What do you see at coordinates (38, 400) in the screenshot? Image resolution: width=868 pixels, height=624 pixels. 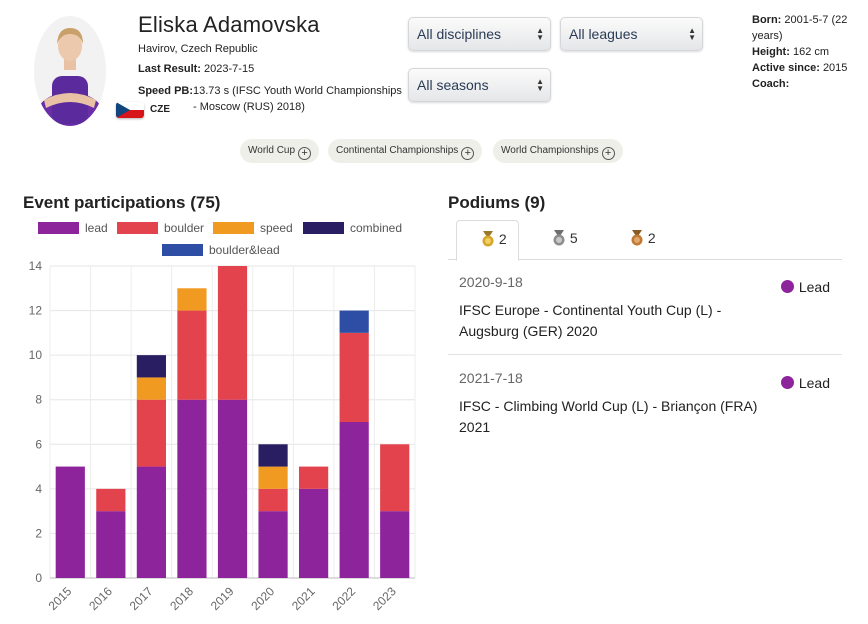 I see `y-tick-label: 8` at bounding box center [38, 400].